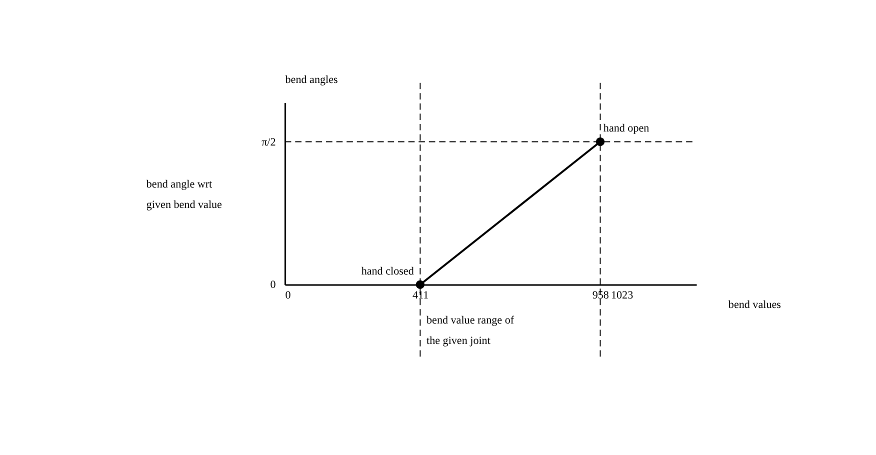 The image size is (876, 455). What do you see at coordinates (626, 128) in the screenshot?
I see `annotation: hand open` at bounding box center [626, 128].